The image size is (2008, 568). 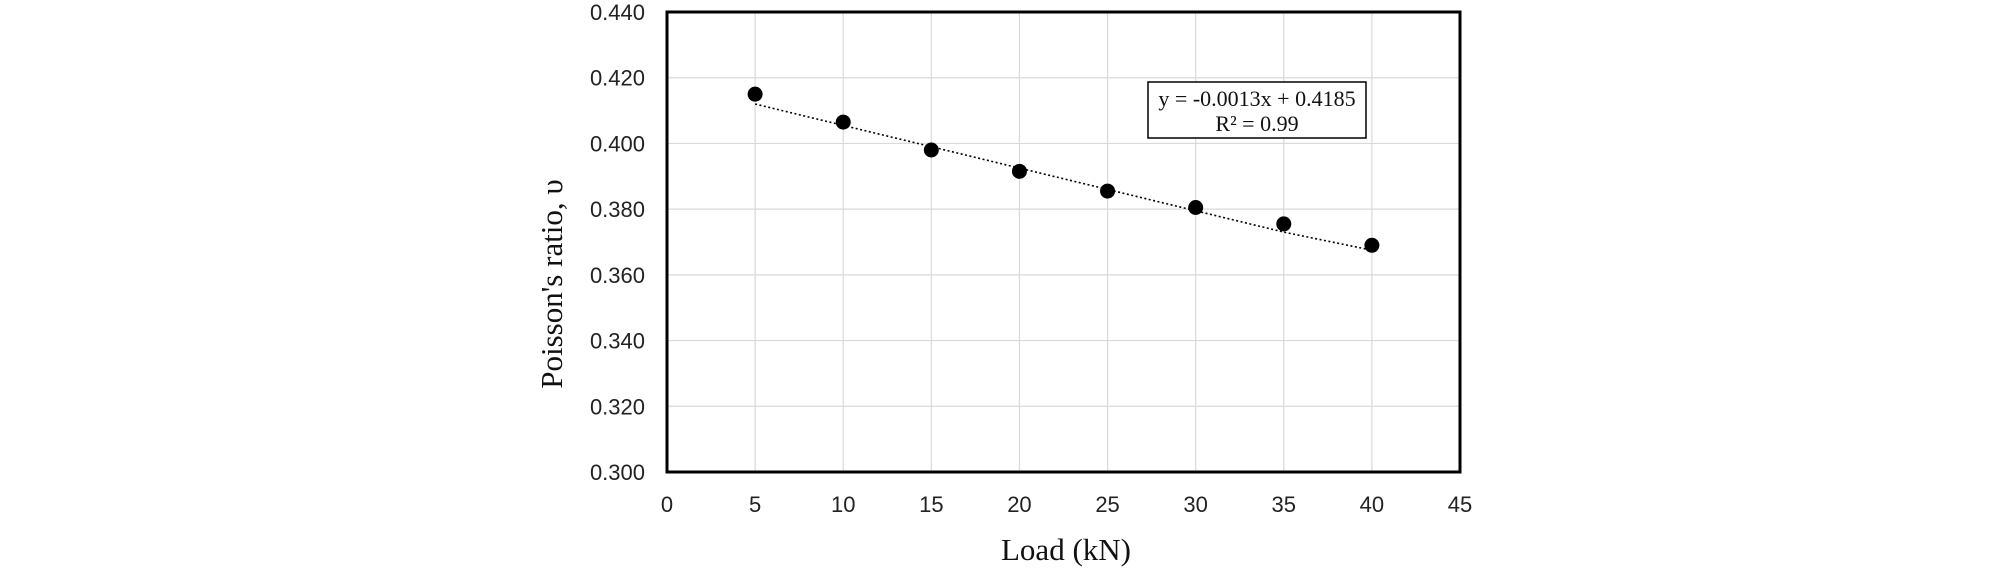 What do you see at coordinates (1019, 504) in the screenshot?
I see `x-tick-label: 20` at bounding box center [1019, 504].